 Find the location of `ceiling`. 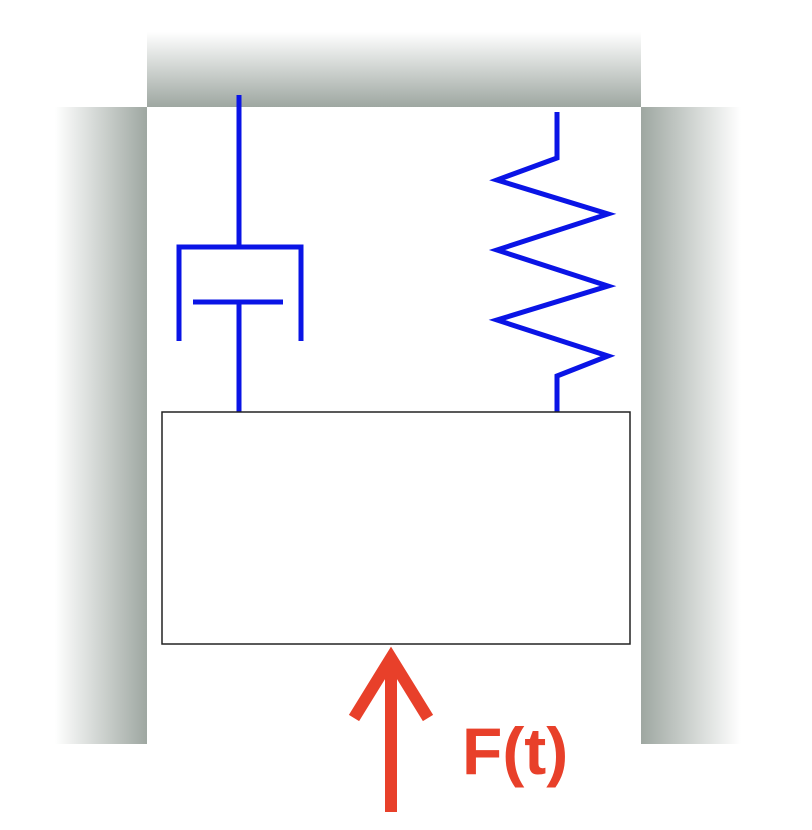

ceiling is located at coordinates (394, 69).